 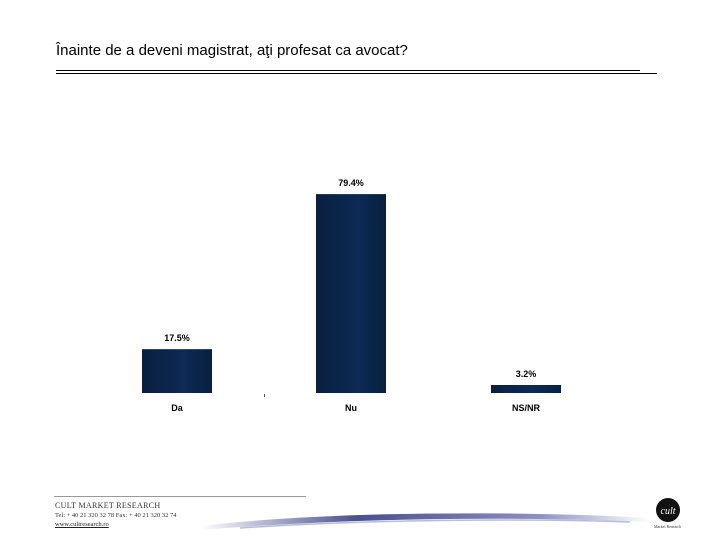 What do you see at coordinates (177, 338) in the screenshot?
I see `value-label-da: 17.5%` at bounding box center [177, 338].